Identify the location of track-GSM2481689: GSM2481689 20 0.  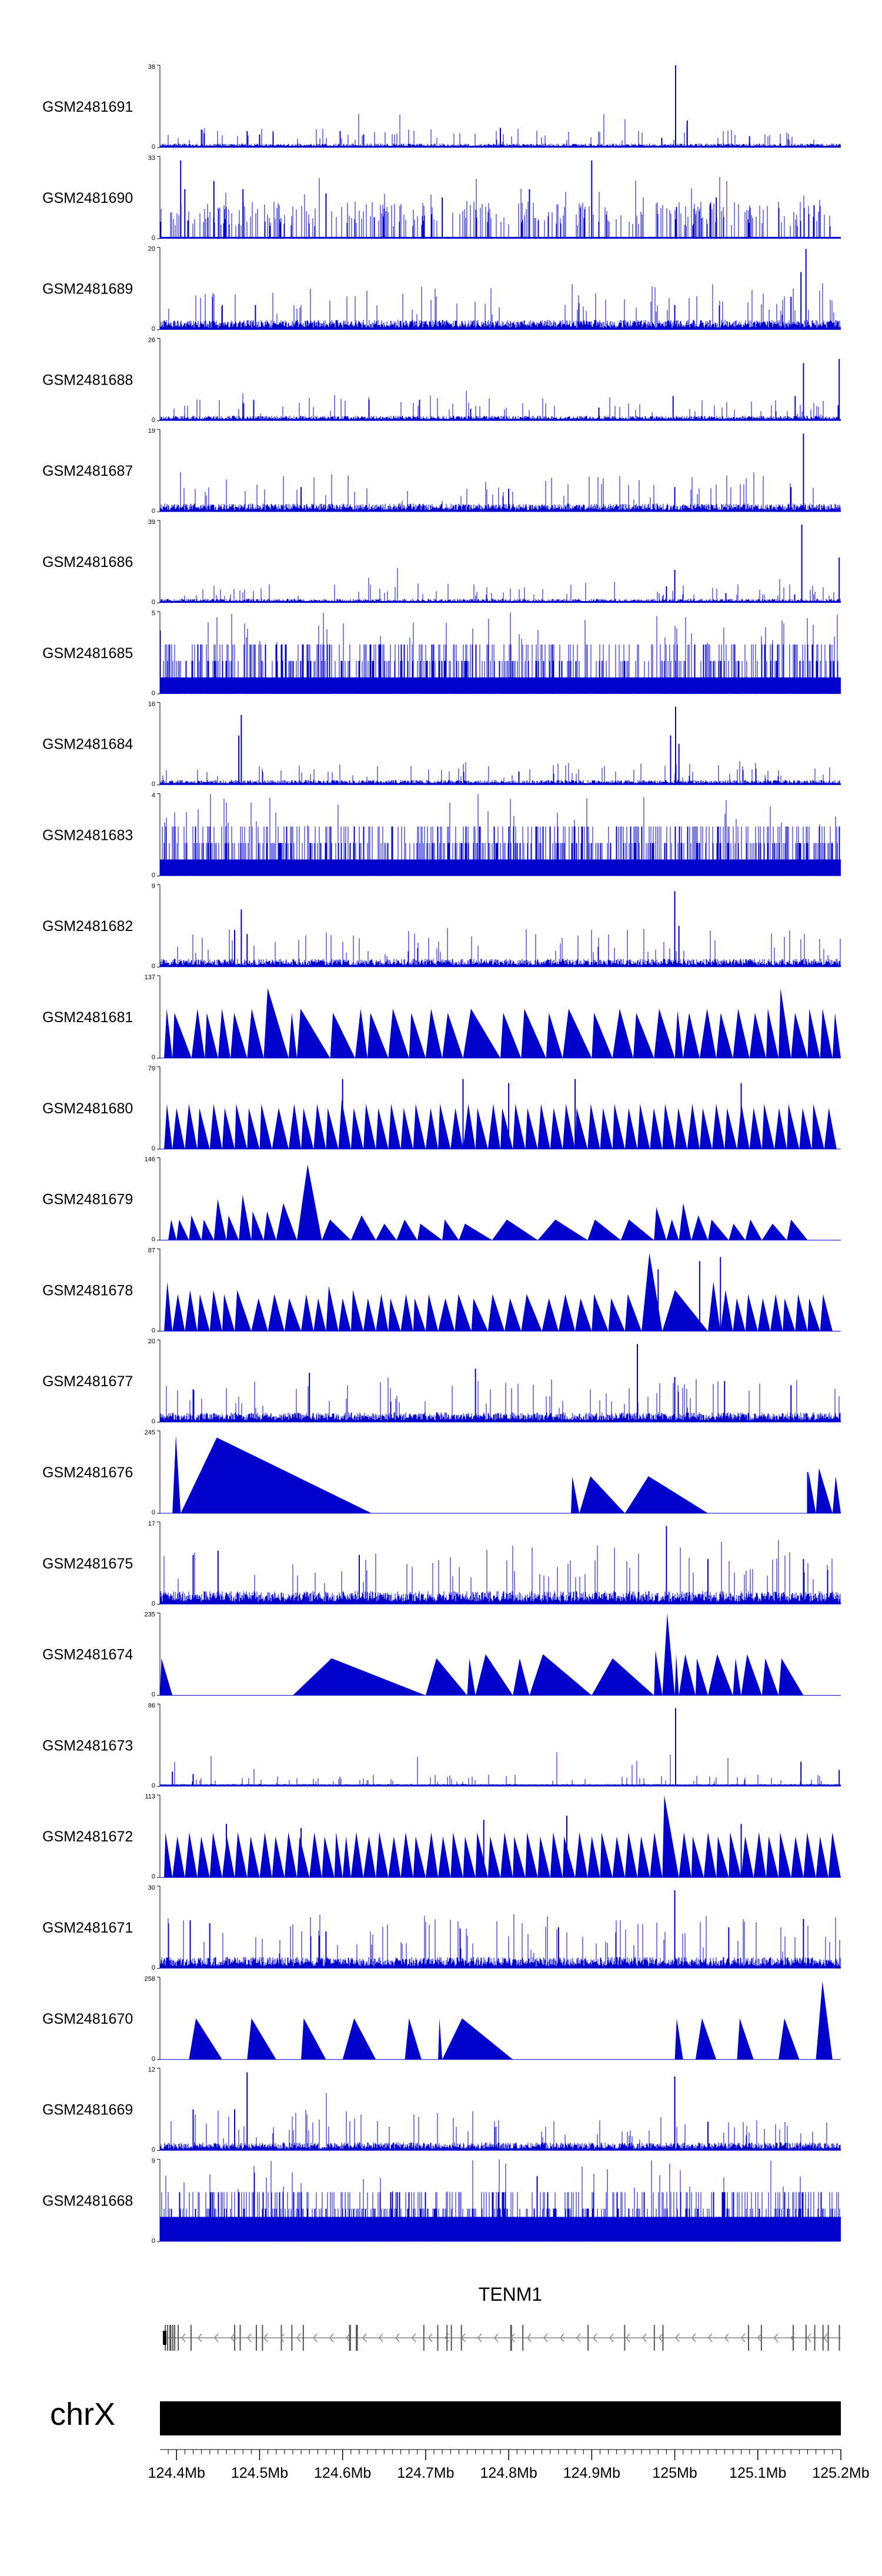
(441, 289).